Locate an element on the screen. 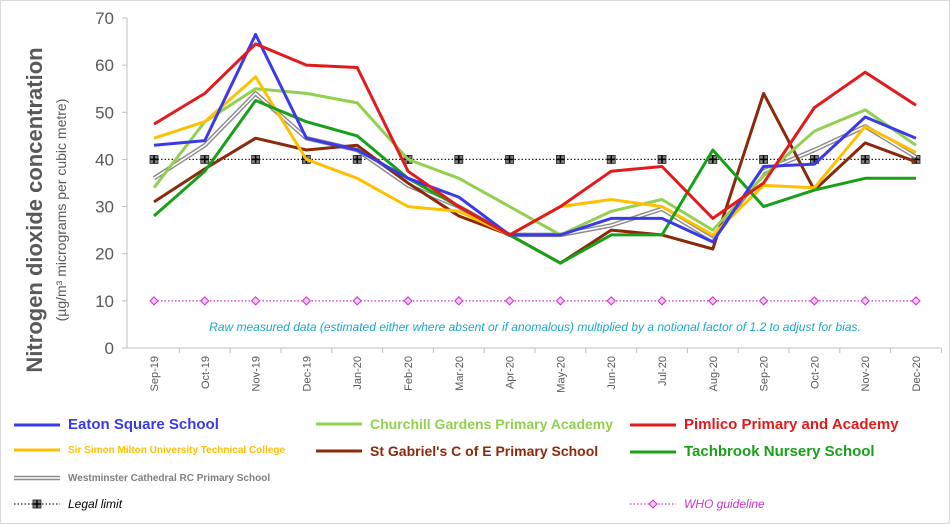 This screenshot has width=950, height=524. legend-label: Eaton Square School is located at coordinates (143, 424).